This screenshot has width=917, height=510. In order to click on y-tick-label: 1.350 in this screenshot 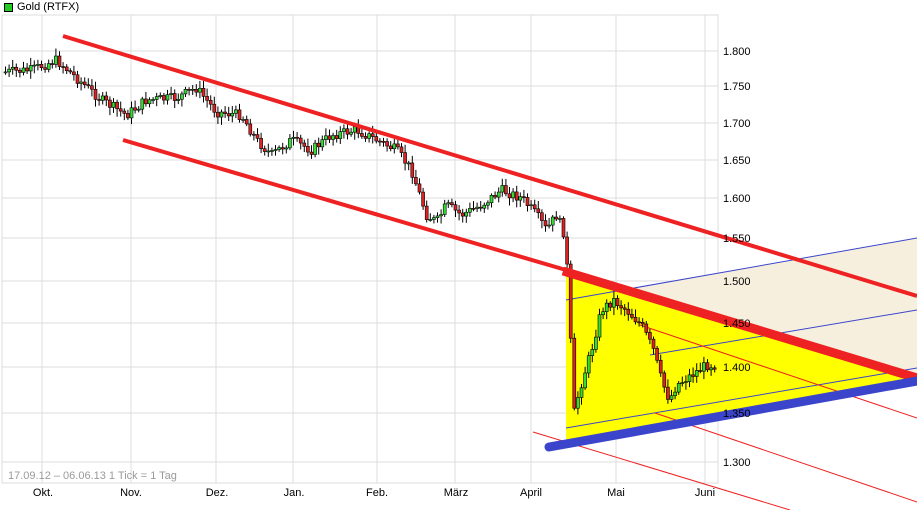, I will do `click(737, 414)`.